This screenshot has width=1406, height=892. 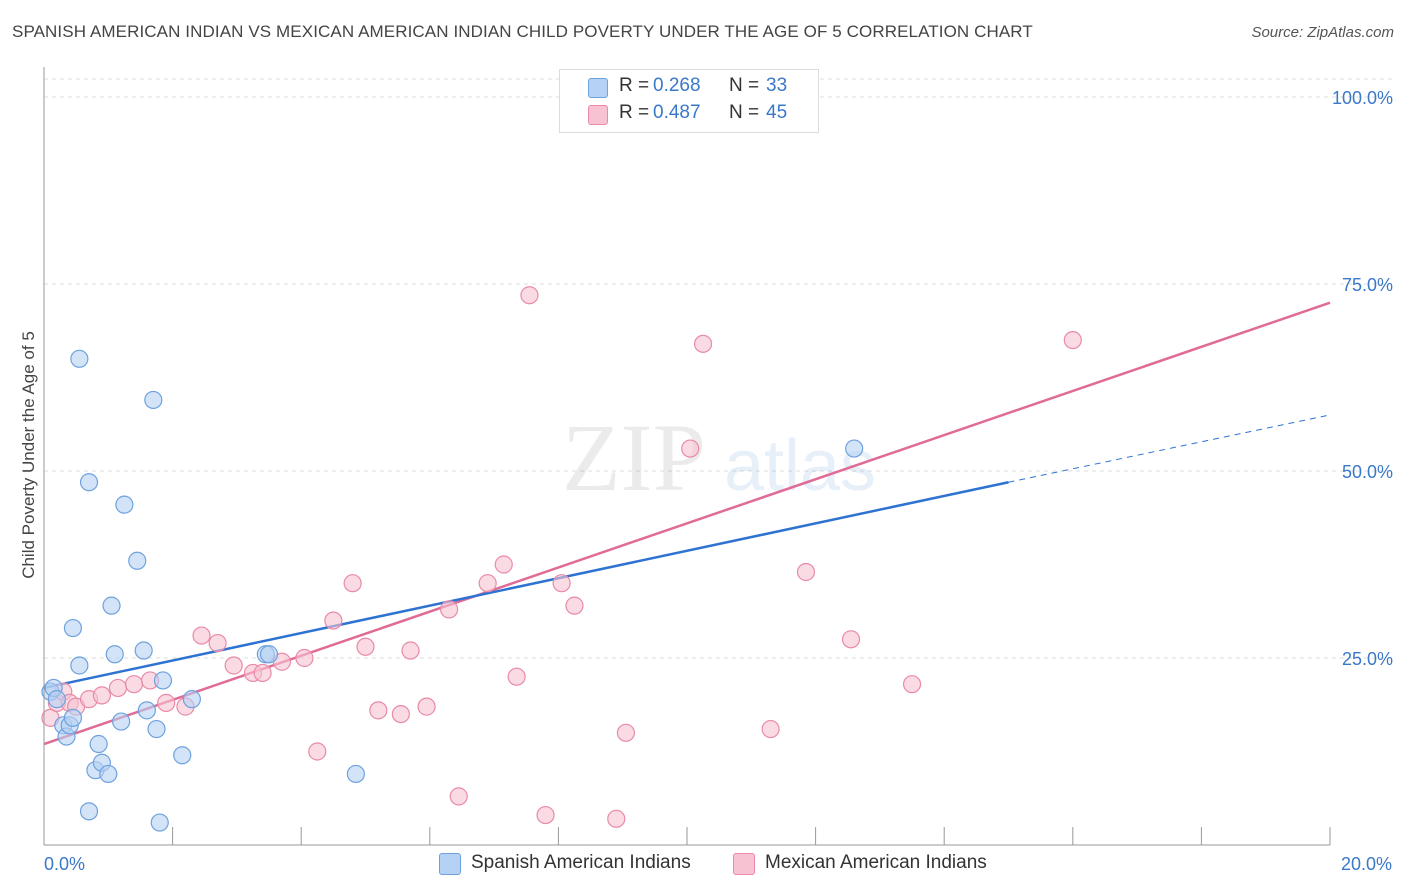 What do you see at coordinates (1367, 285) in the screenshot?
I see `y-tick-label: 75.0%` at bounding box center [1367, 285].